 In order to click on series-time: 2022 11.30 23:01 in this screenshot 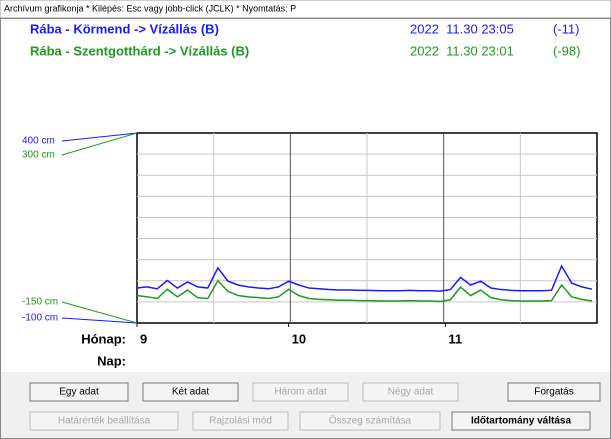, I will do `click(462, 50)`.